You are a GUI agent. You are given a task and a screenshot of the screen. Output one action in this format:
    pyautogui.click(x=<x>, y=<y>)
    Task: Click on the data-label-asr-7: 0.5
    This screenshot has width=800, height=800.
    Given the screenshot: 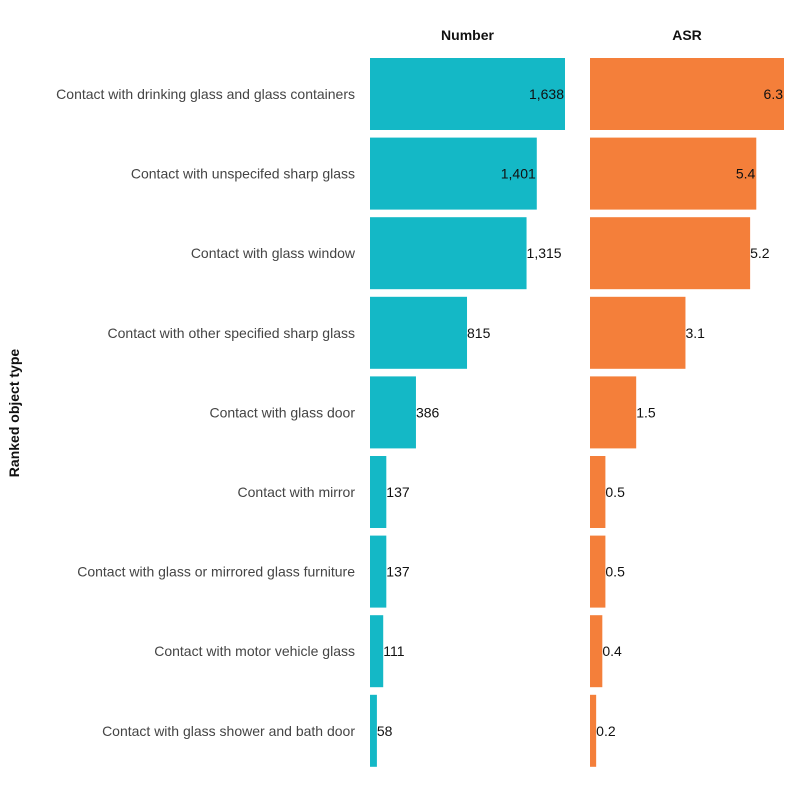 What is the action you would take?
    pyautogui.click(x=615, y=572)
    